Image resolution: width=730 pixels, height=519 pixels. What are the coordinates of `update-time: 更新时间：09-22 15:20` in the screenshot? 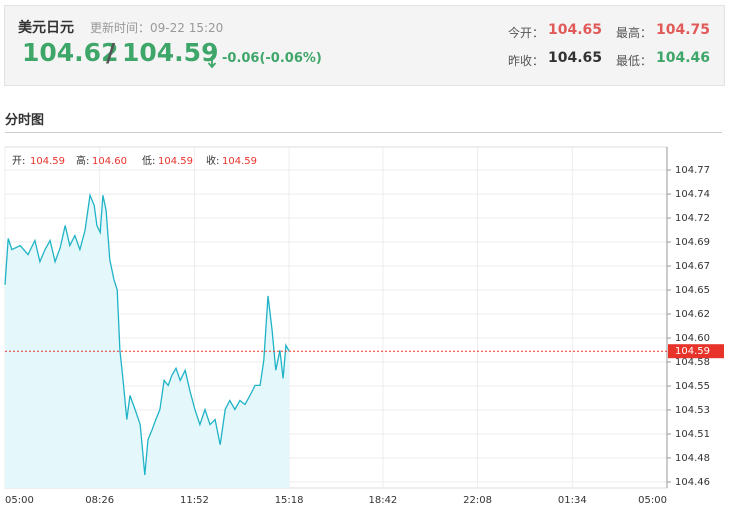 It's located at (156, 27).